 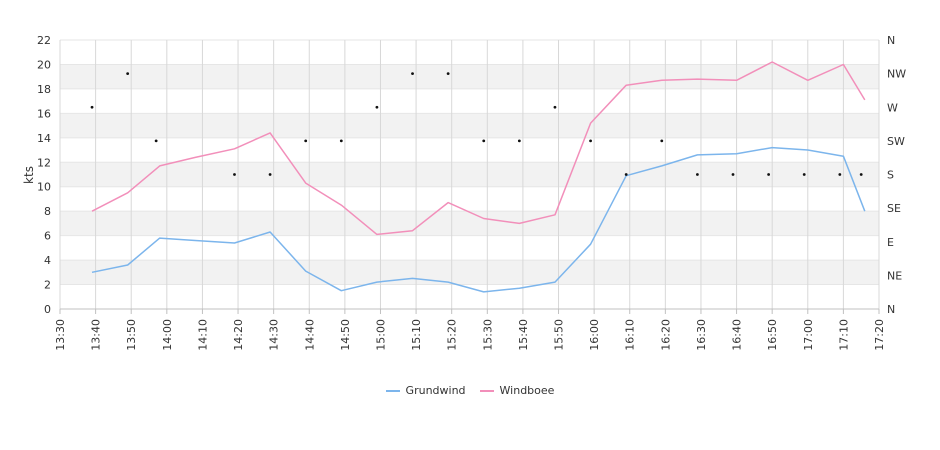 I want to click on legend-item-grundwind: Grundwind, so click(x=425, y=390).